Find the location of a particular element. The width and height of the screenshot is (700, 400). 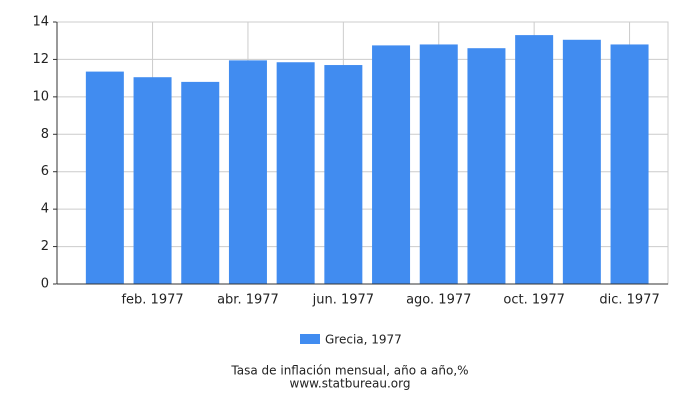

y-tick-label: 12 is located at coordinates (40, 59).